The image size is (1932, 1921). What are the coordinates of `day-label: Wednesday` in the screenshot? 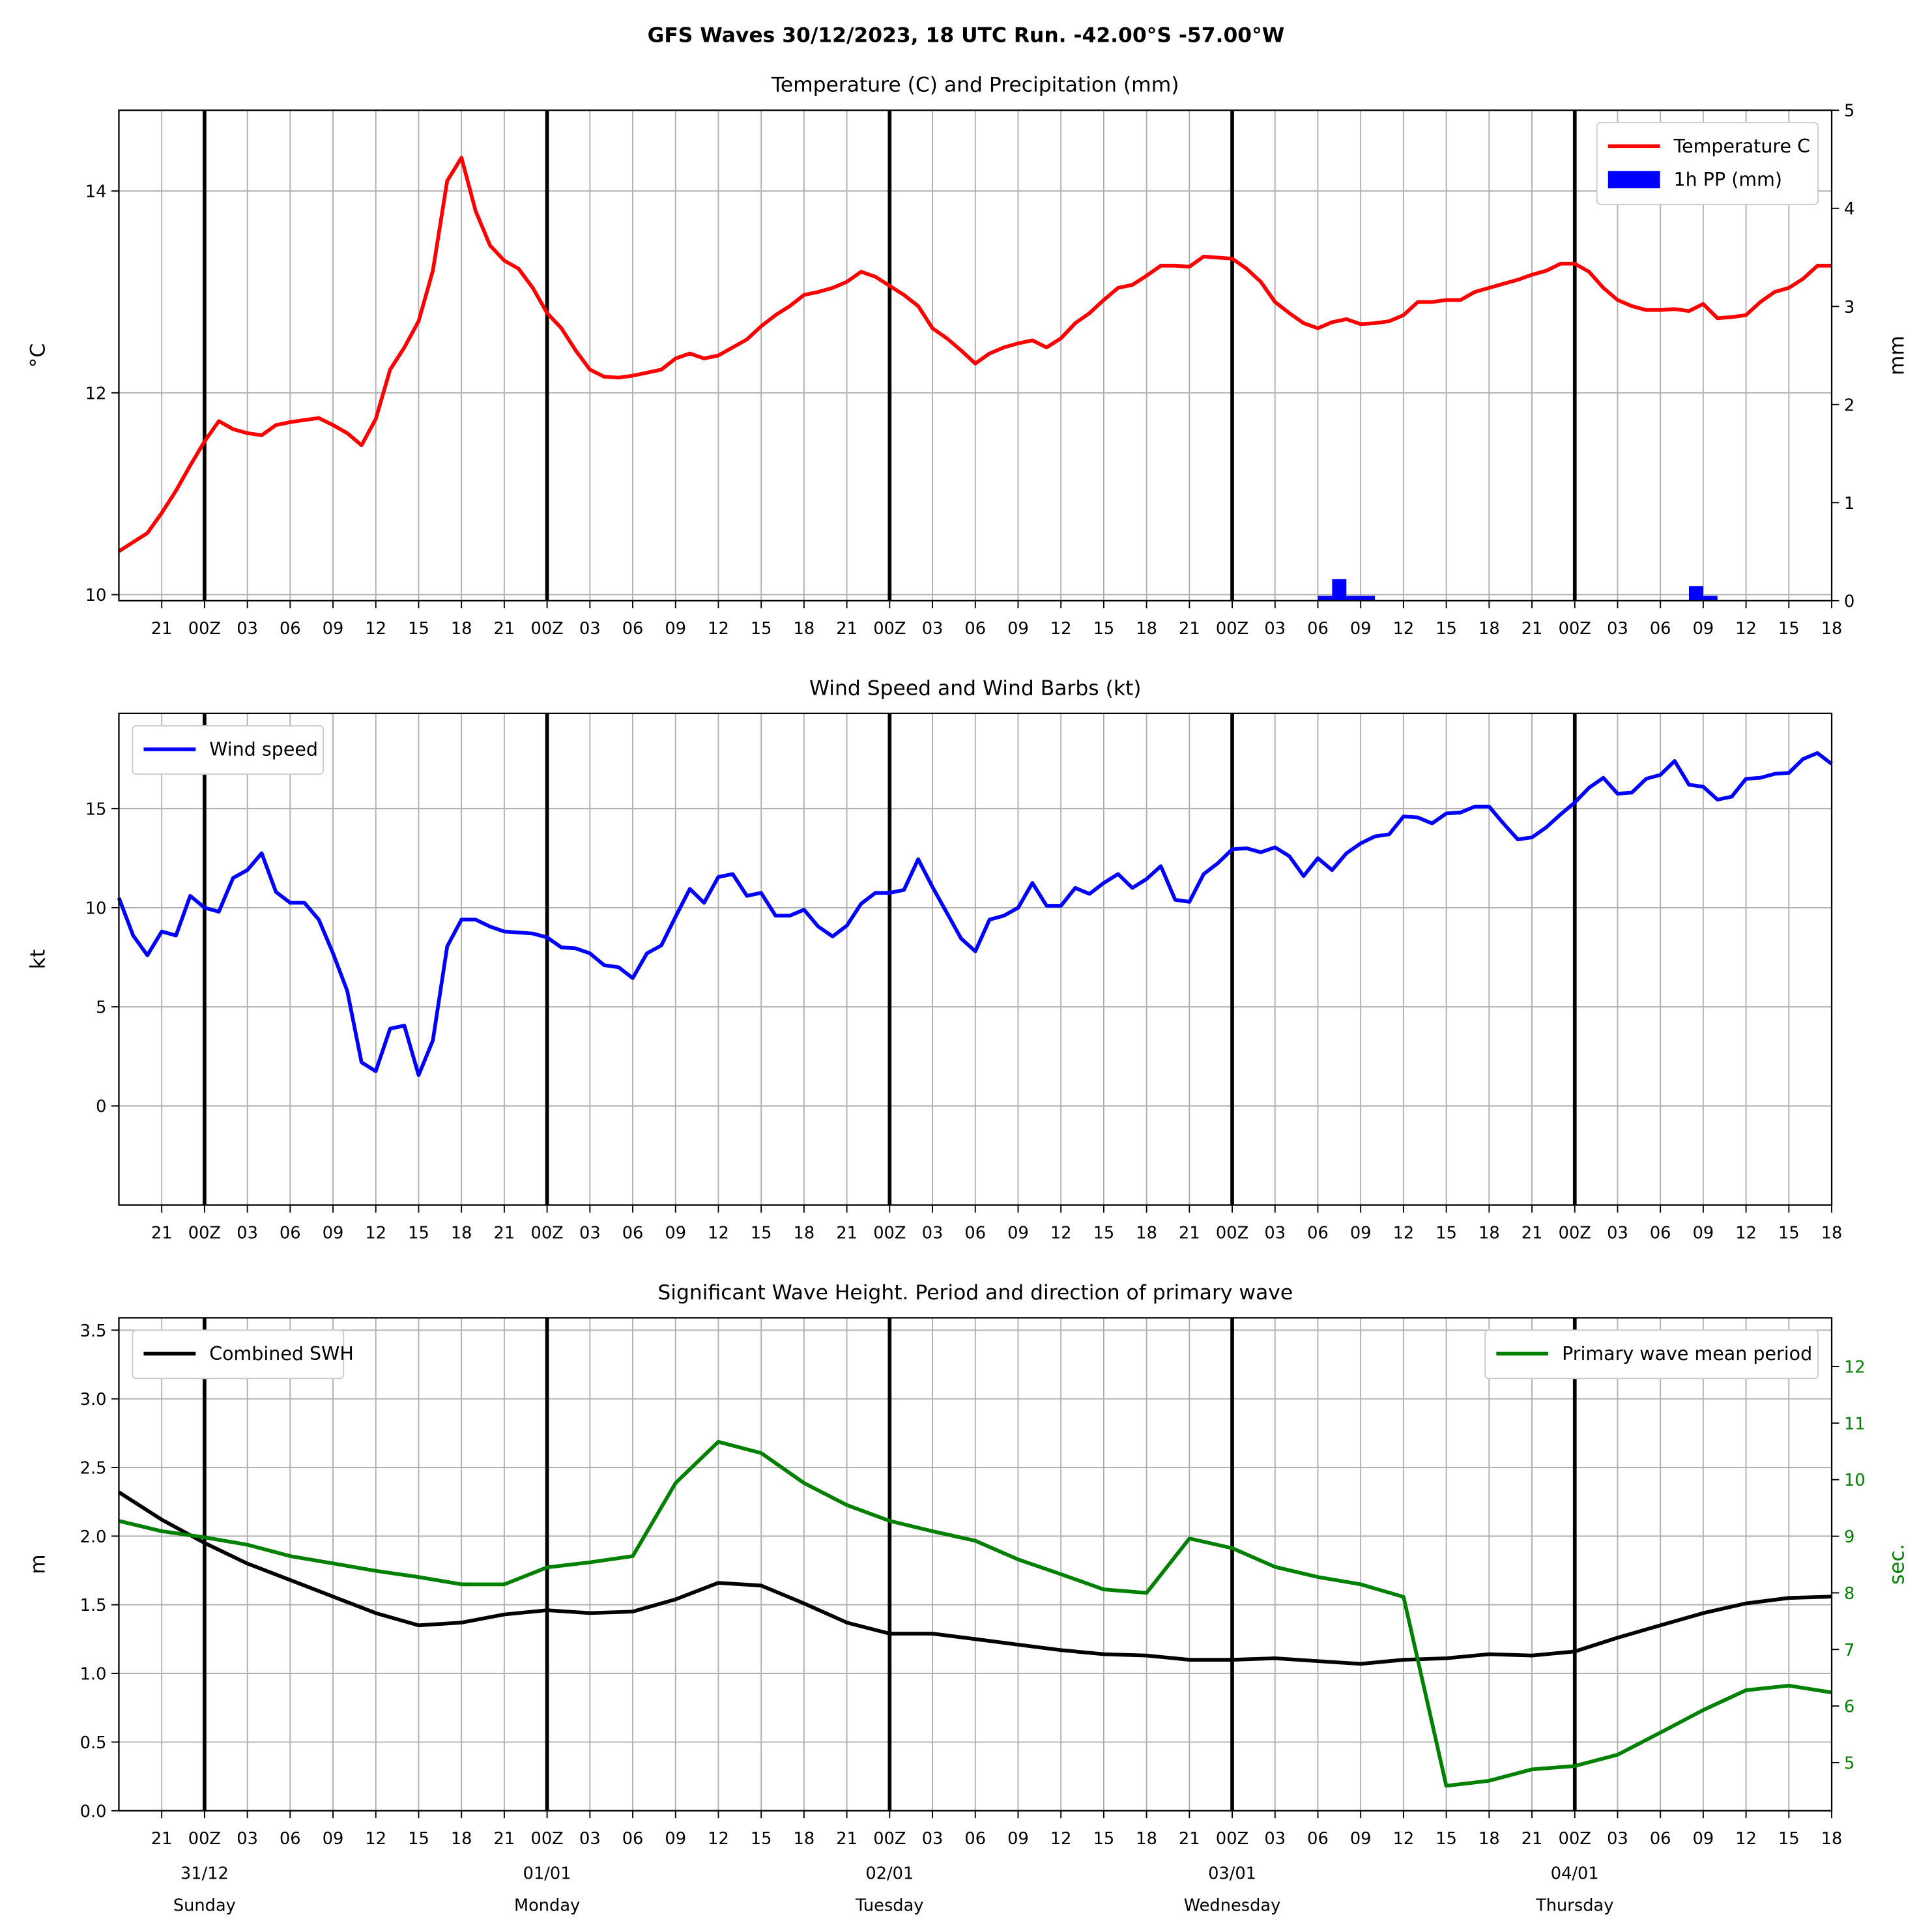 It's located at (1232, 1906).